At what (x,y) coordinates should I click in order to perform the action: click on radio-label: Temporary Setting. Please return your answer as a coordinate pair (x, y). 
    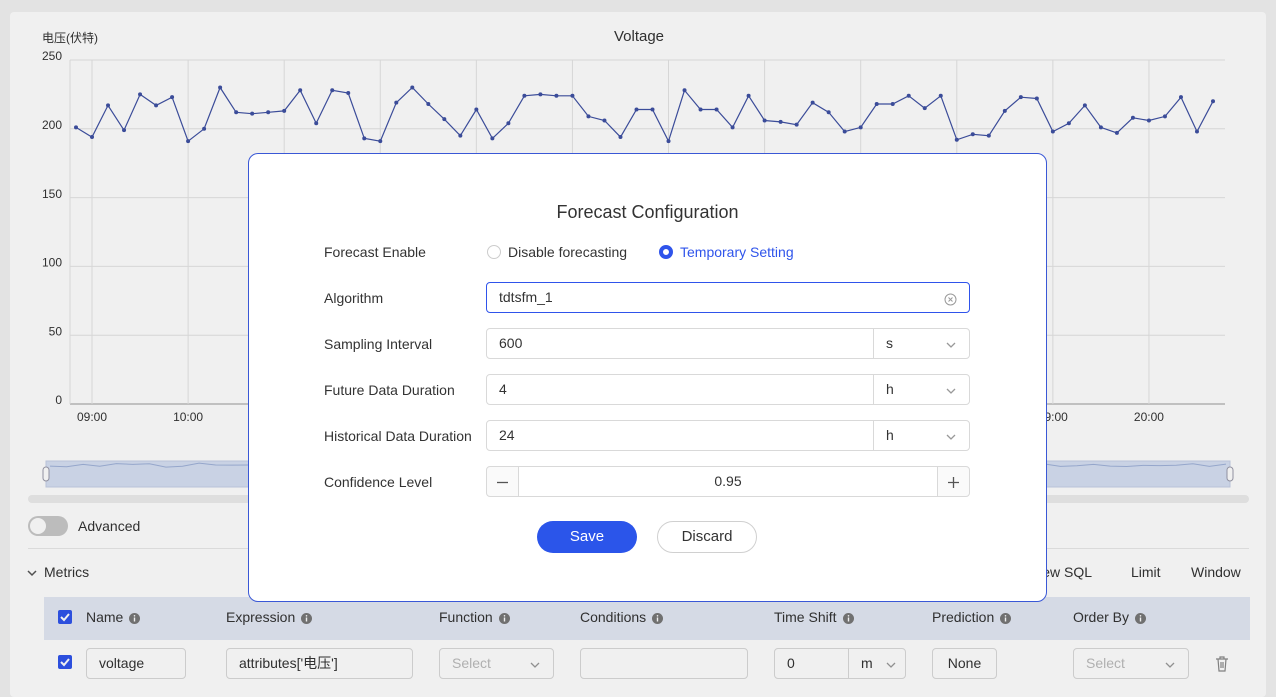
    Looking at the image, I should click on (737, 252).